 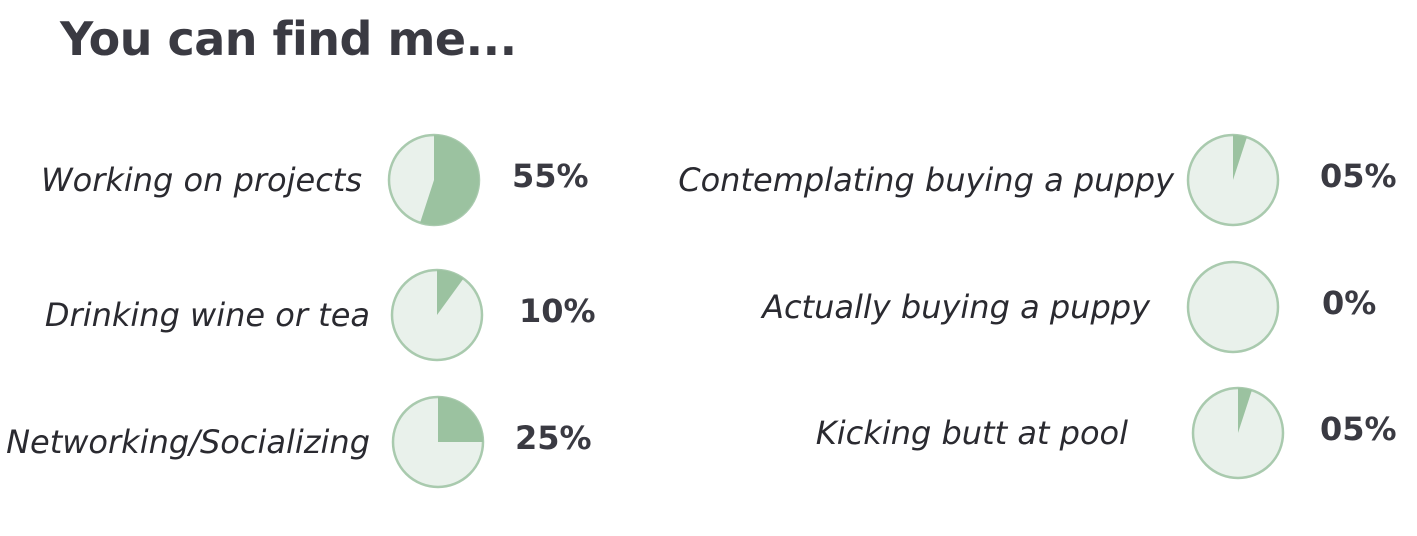 I want to click on item-label-contemplating-buying-a-puppy: Contemplating buying a puppy, so click(x=926, y=180).